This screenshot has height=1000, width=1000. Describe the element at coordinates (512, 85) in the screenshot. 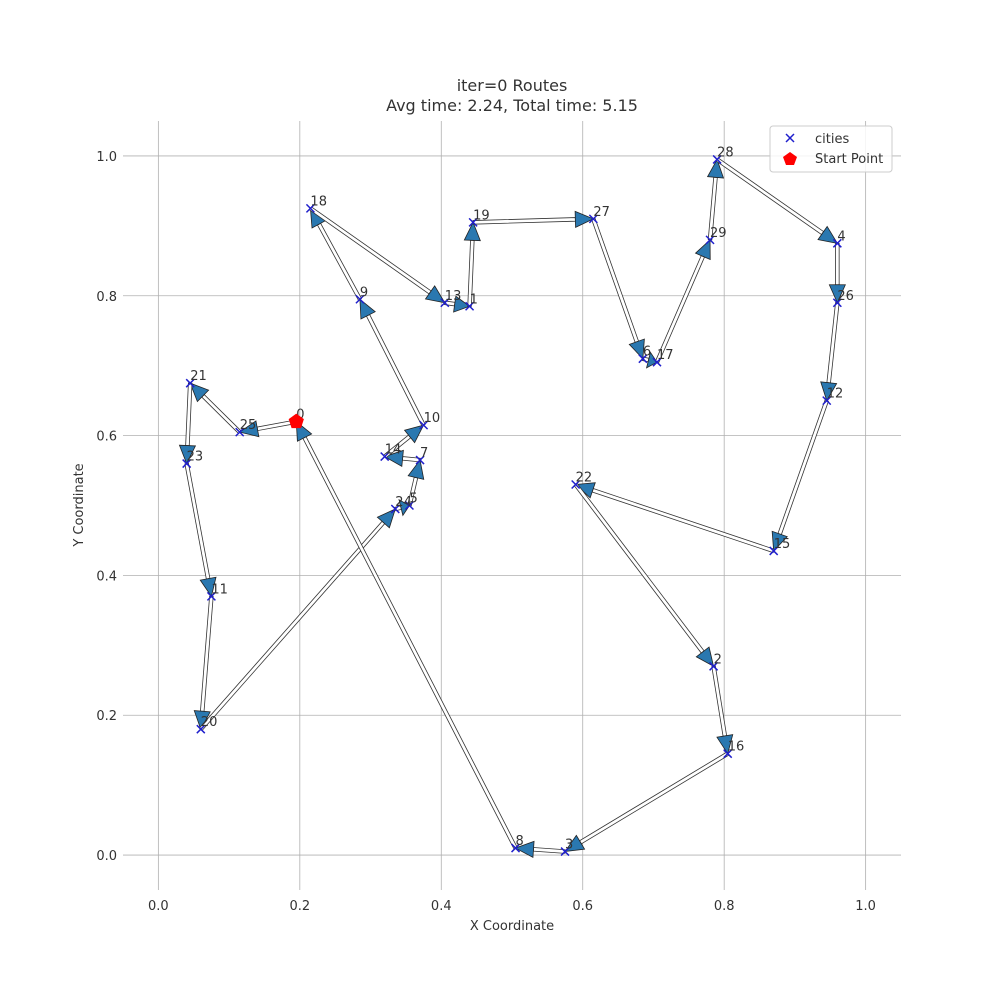

I see `chart-title-line1: iter=0 Routes` at that location.